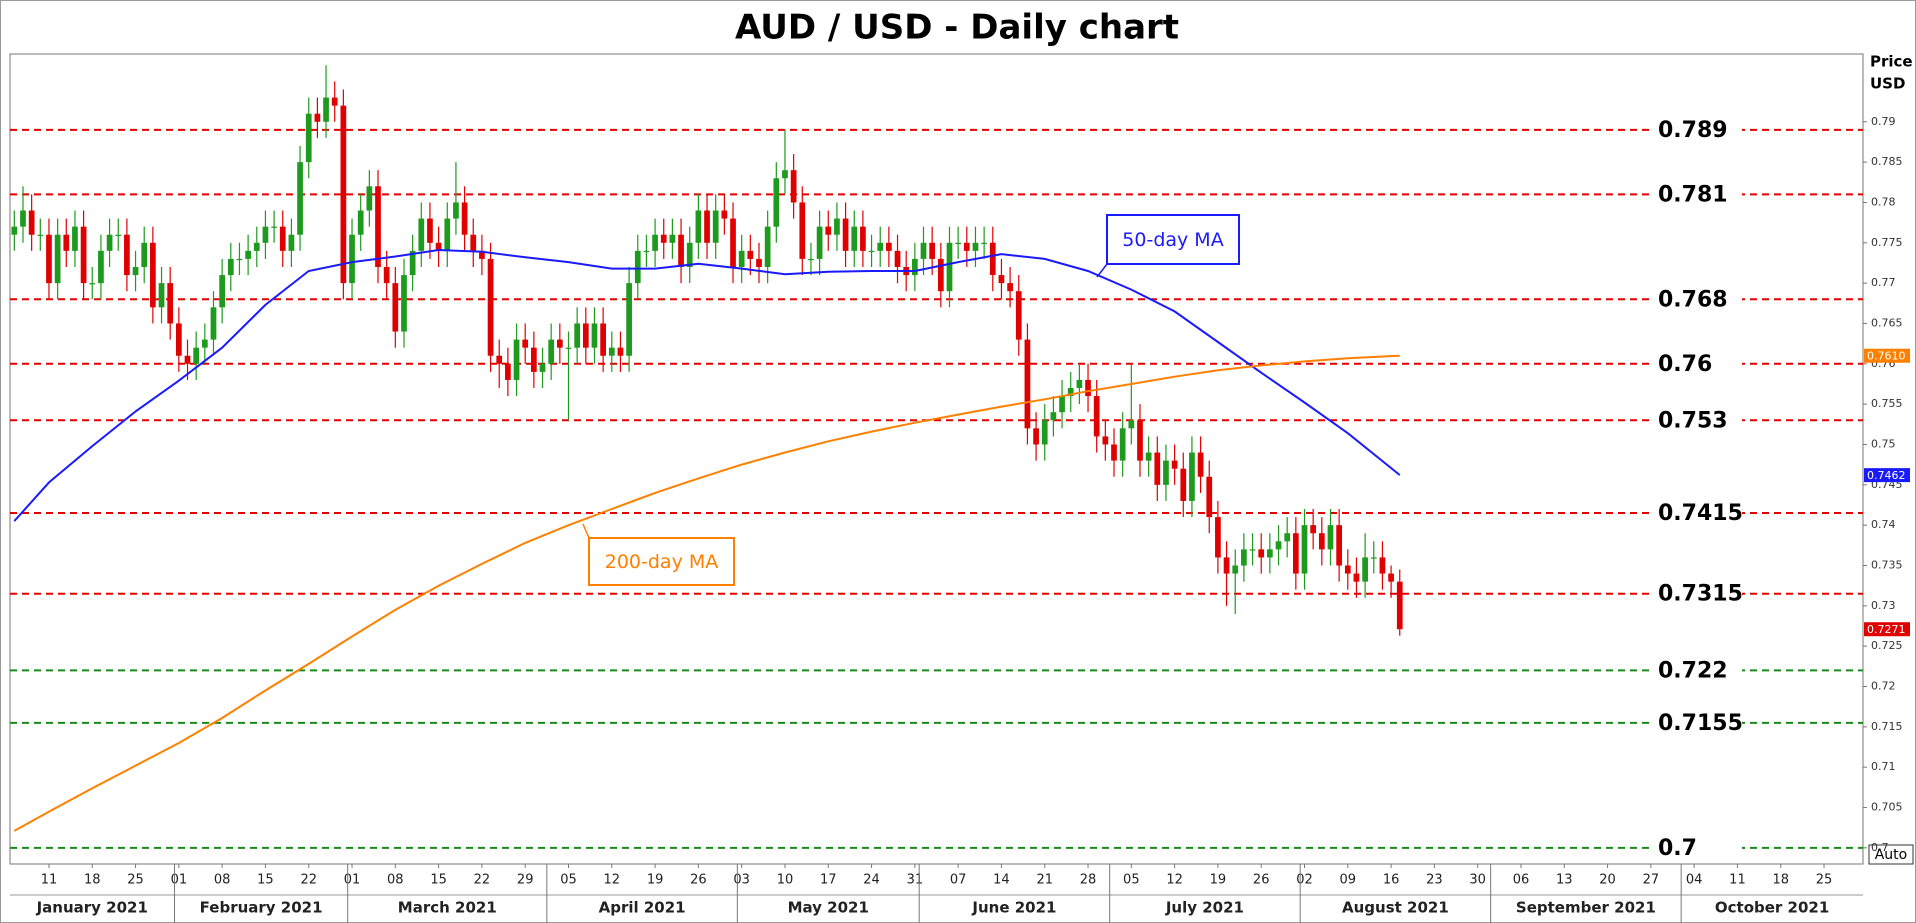 This screenshot has width=1916, height=923. I want to click on x-tick-label: 13, so click(1564, 880).